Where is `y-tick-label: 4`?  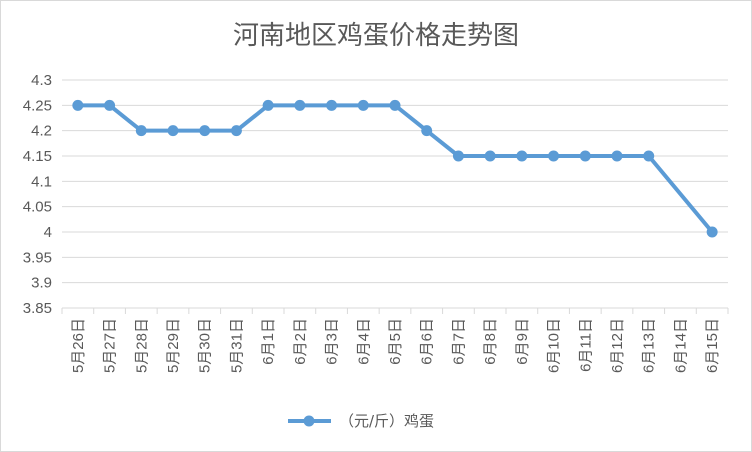
y-tick-label: 4 is located at coordinates (48, 232).